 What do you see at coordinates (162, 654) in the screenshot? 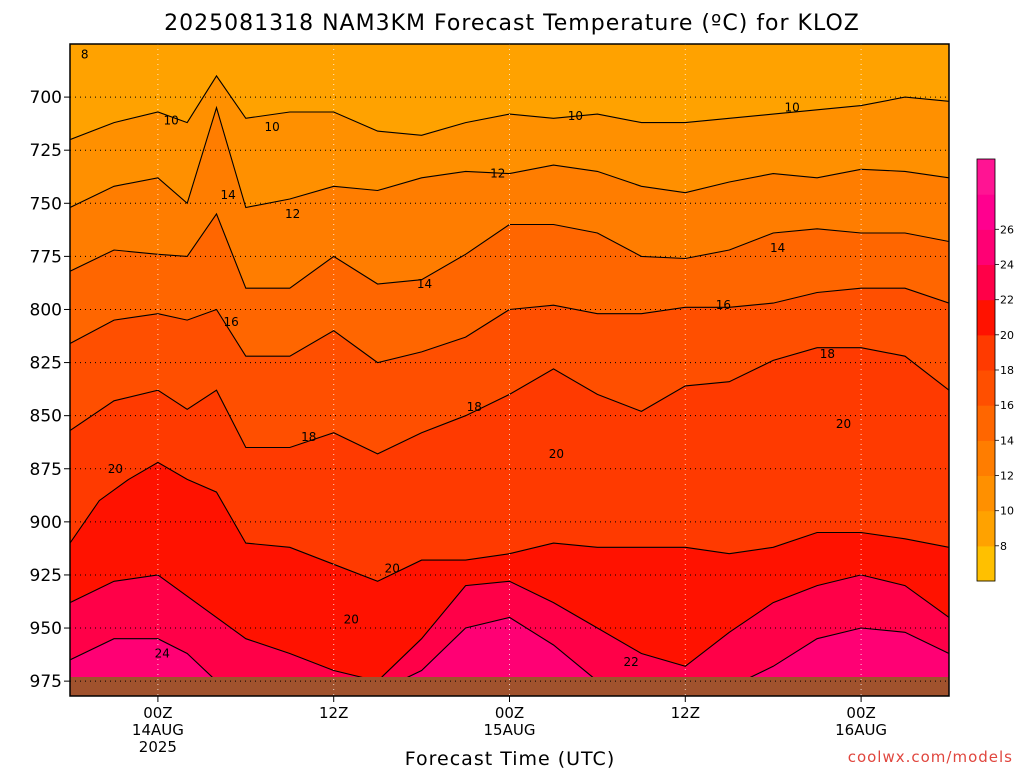
I see `contour-label: 24` at bounding box center [162, 654].